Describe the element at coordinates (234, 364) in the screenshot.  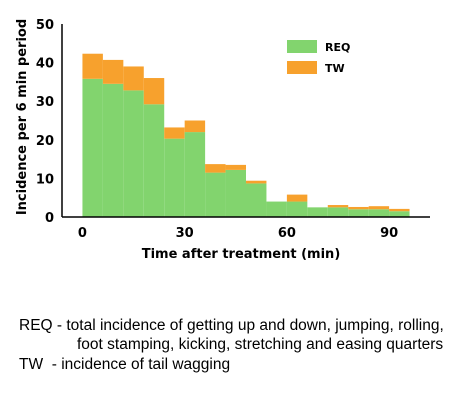
I see `note-tw: TW - incidence of tail wagging` at that location.